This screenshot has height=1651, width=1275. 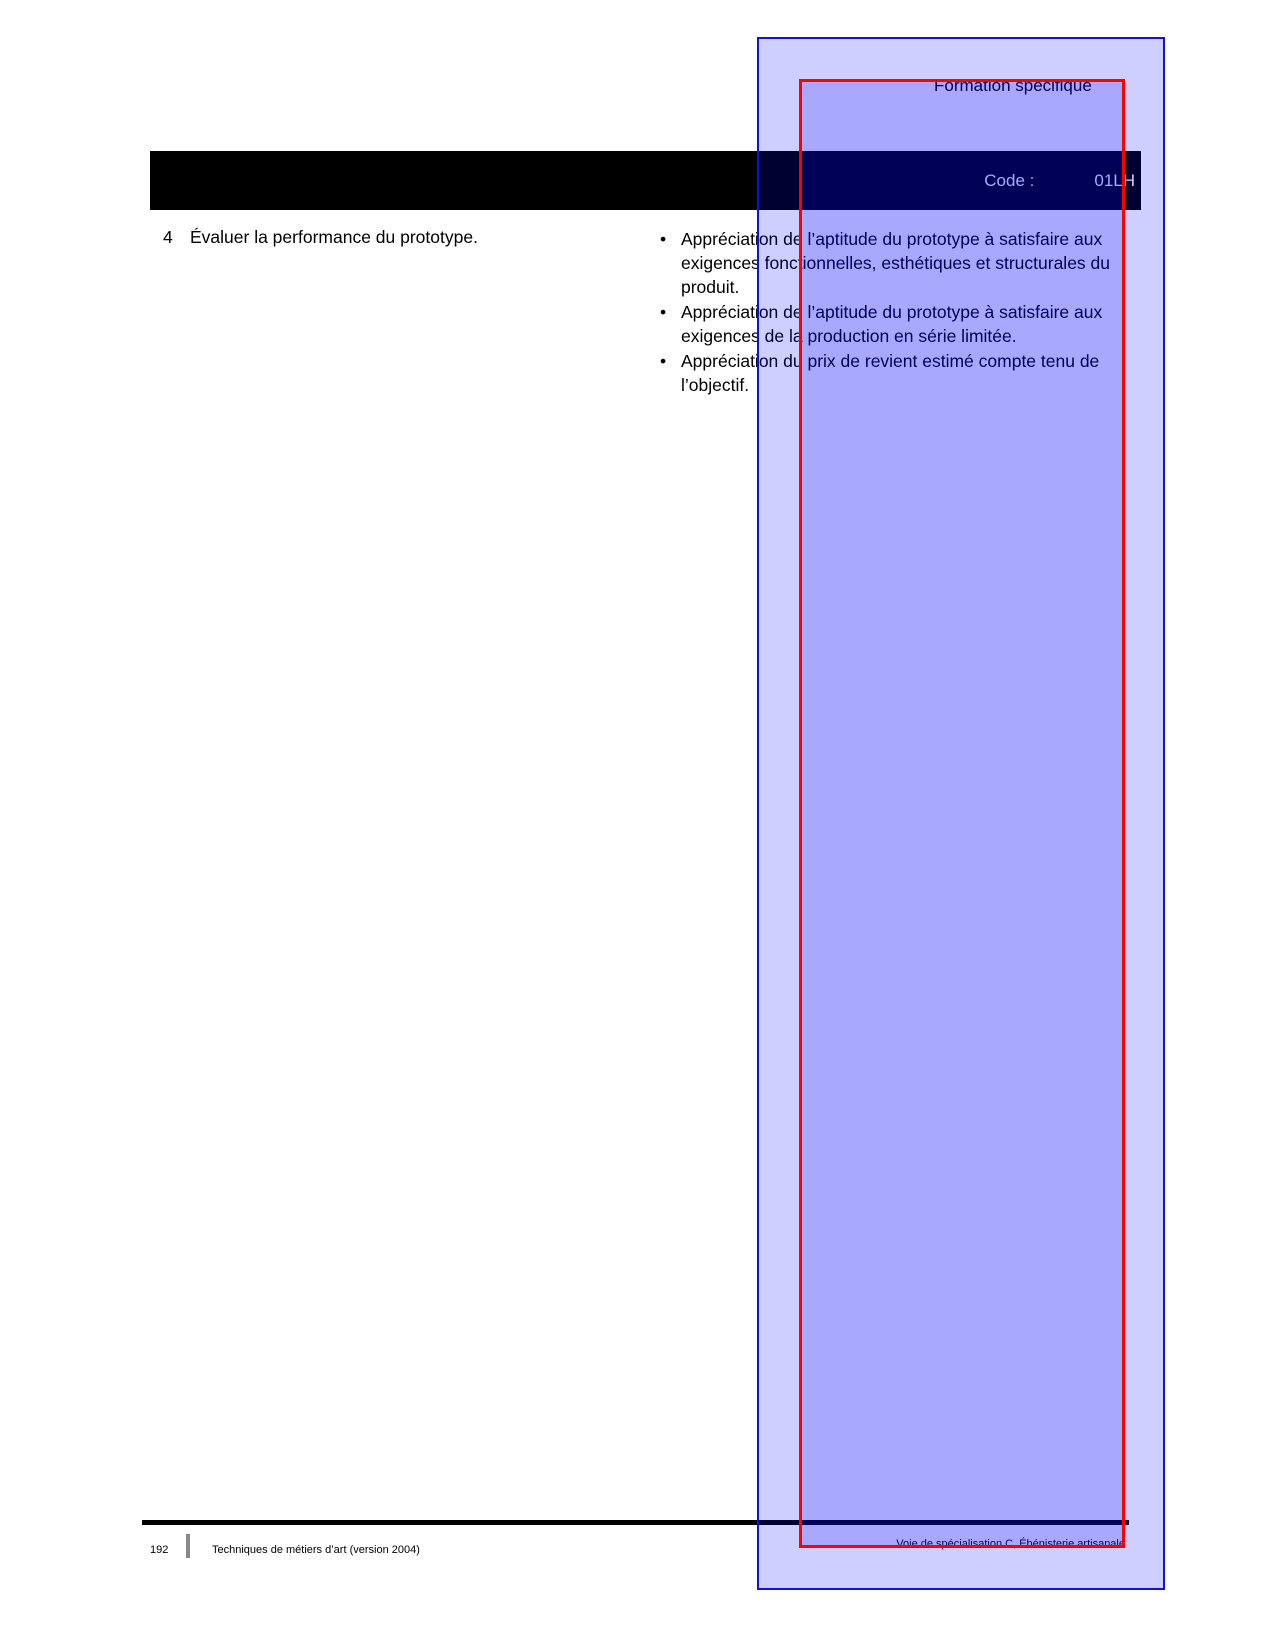 What do you see at coordinates (334, 237) in the screenshot?
I see `step-text: Évaluer la performance du prototype.` at bounding box center [334, 237].